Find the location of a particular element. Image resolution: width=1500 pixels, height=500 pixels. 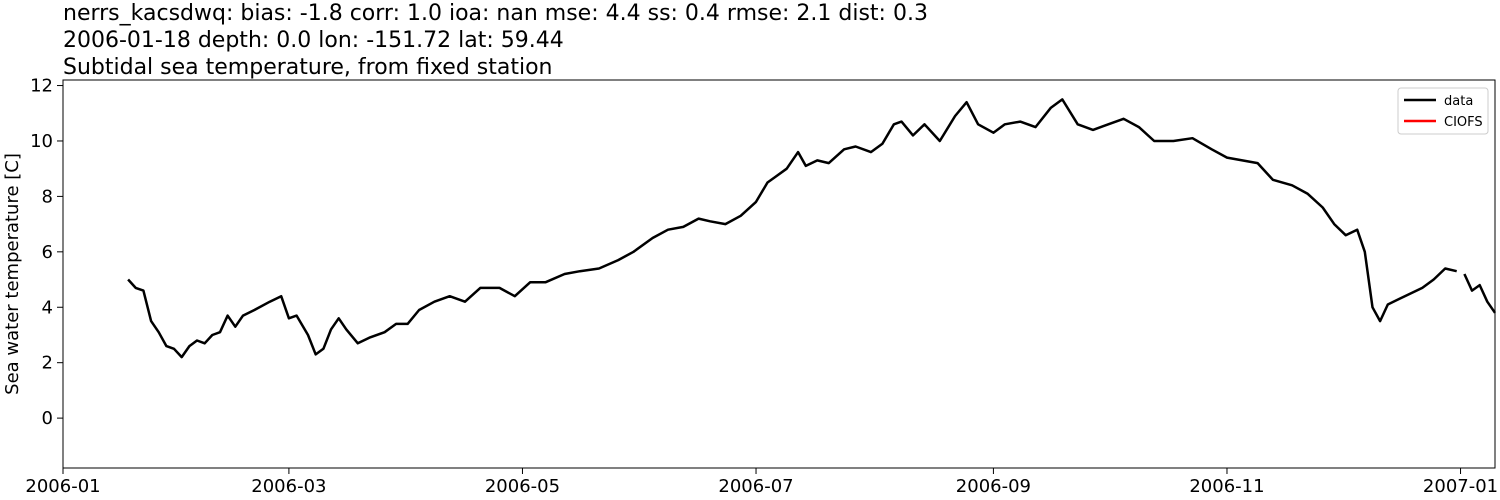

x-tick-label: 2006-03 is located at coordinates (288, 486).